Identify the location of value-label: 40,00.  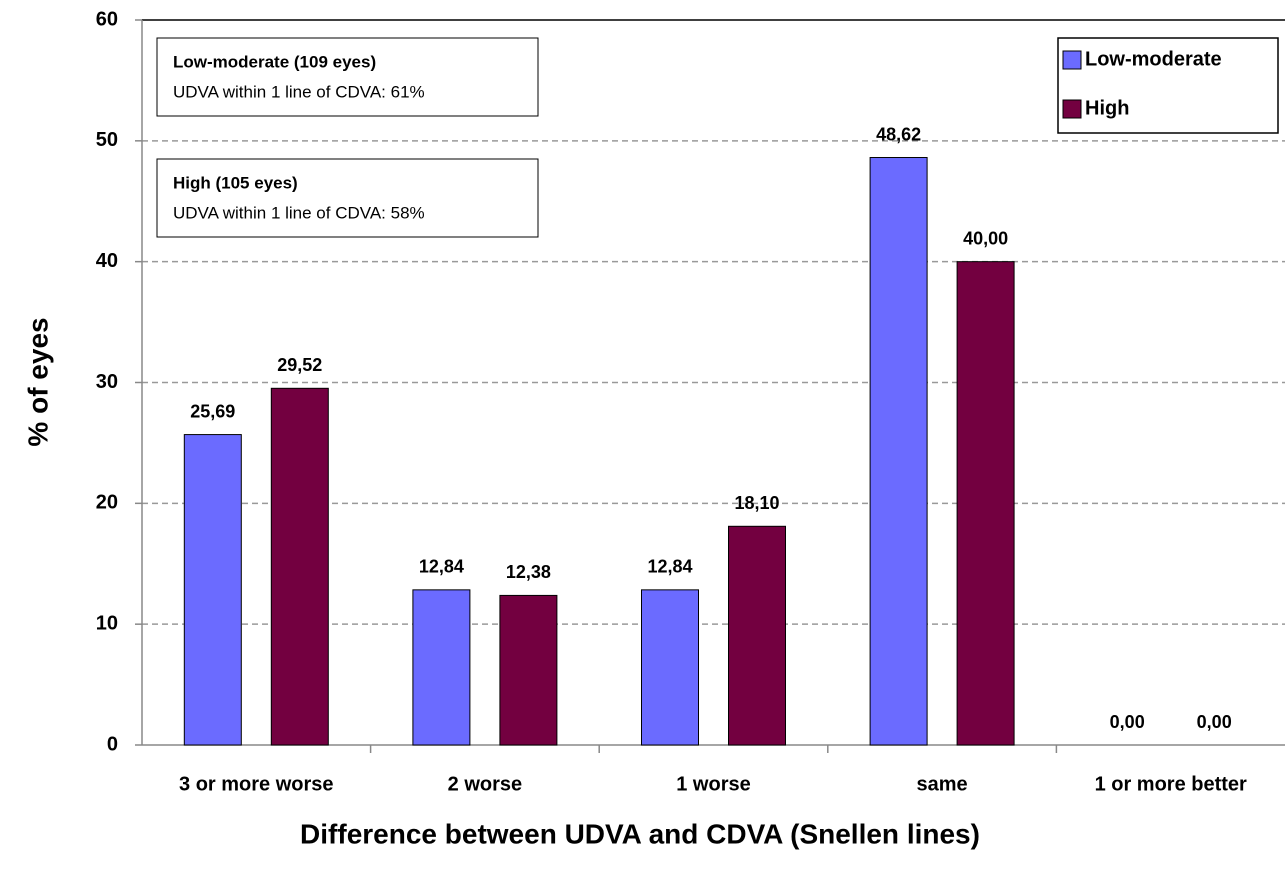
(985, 238).